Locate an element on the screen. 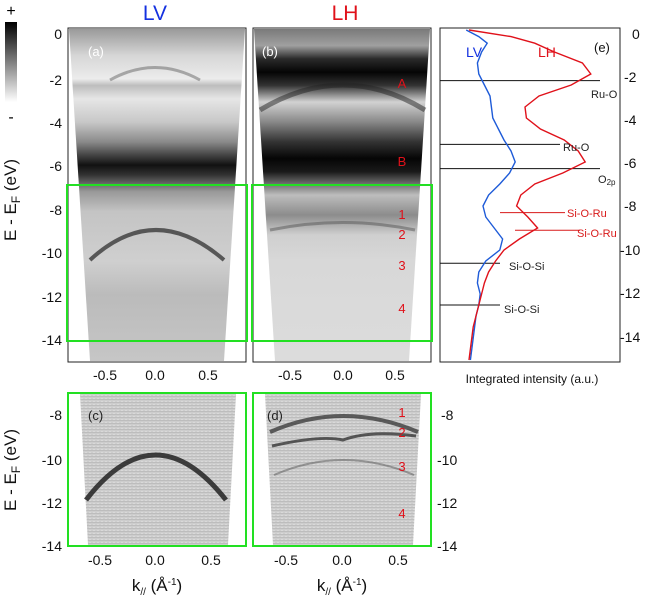 This screenshot has height=598, width=654. energy-axis-label-bottom: E - EF (eV) is located at coordinates (12, 470).